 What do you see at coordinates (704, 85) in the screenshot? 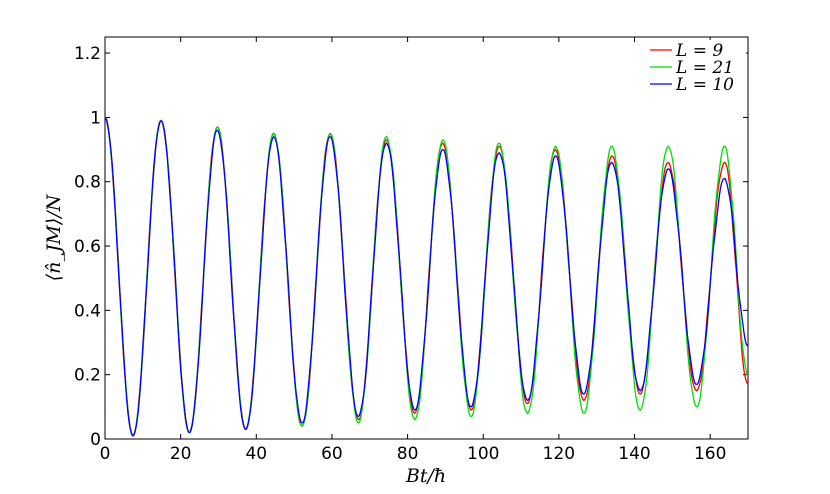
I see `legend-entry: L = 10` at bounding box center [704, 85].